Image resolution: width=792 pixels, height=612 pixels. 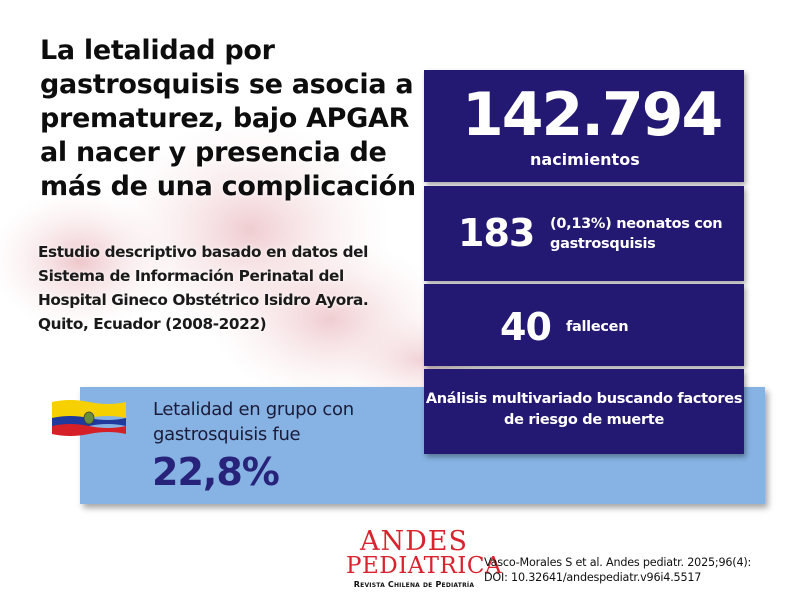 I want to click on gastroschisis-block: 183 (0,13%) neonatos con gastrosquisis, so click(x=584, y=233).